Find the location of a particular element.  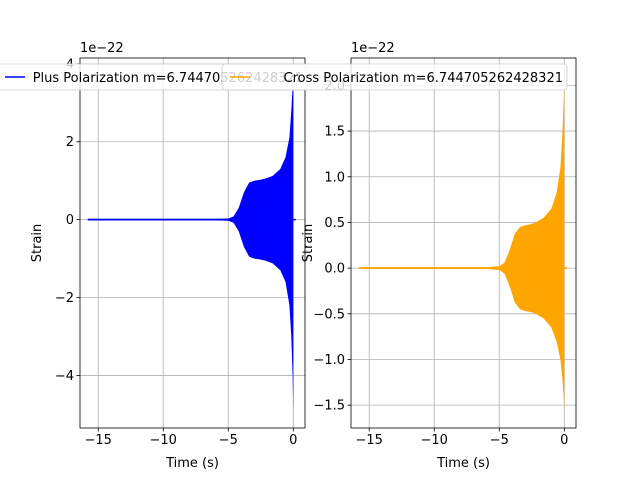

legend-2: Cross Polarization m=6.744705262428321 is located at coordinates (394, 77).